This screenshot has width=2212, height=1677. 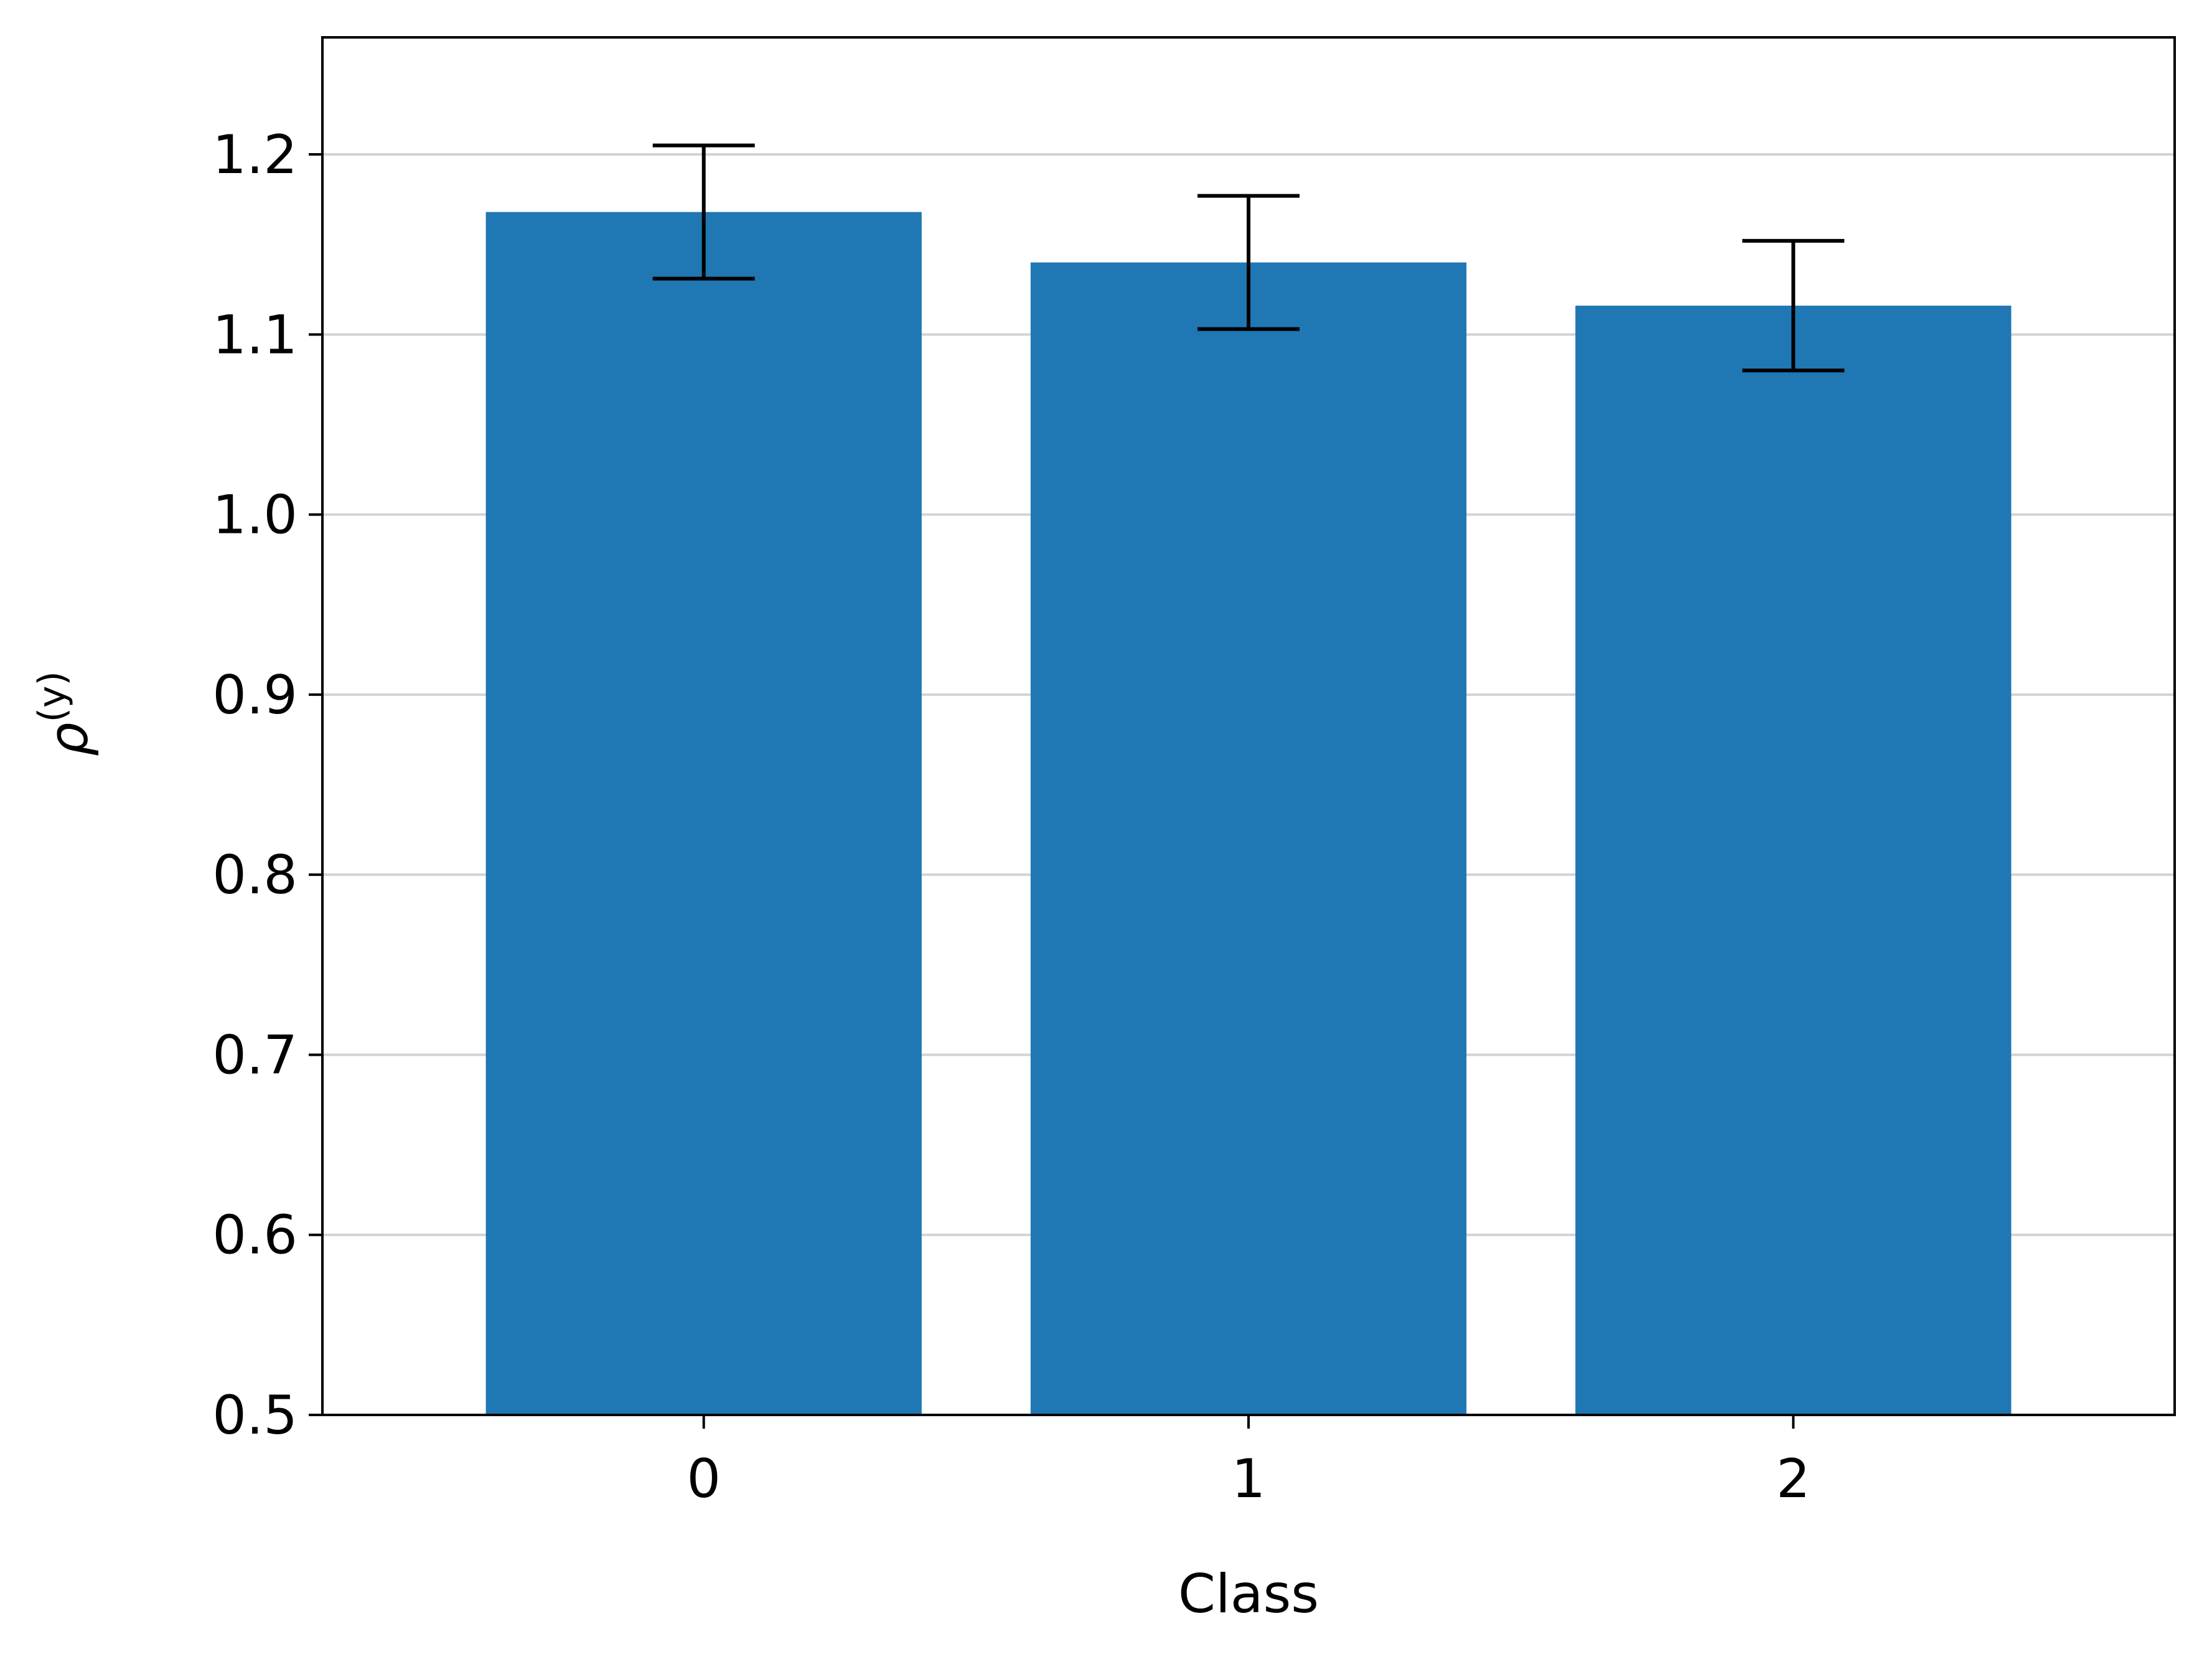 What do you see at coordinates (255, 335) in the screenshot?
I see `y-tick-label: 1.1` at bounding box center [255, 335].